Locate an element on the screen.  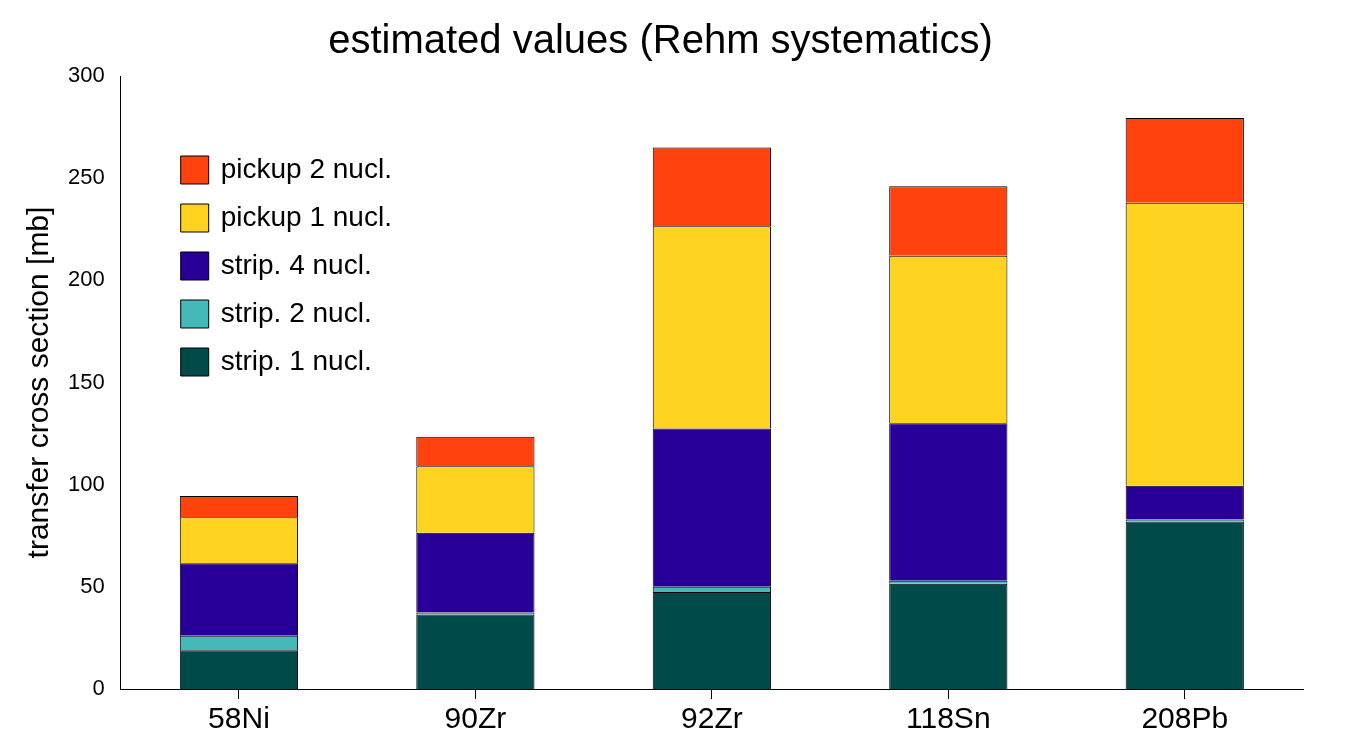
legend-label: pickup 1 nucl. is located at coordinates (306, 216).